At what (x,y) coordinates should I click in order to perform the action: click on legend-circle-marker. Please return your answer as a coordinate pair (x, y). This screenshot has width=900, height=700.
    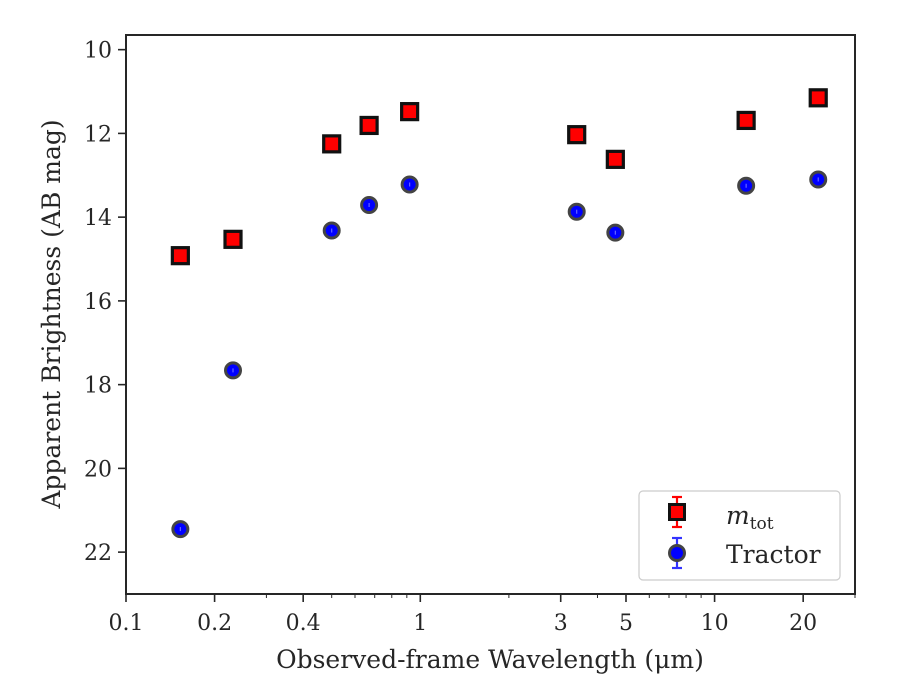
    Looking at the image, I should click on (677, 553).